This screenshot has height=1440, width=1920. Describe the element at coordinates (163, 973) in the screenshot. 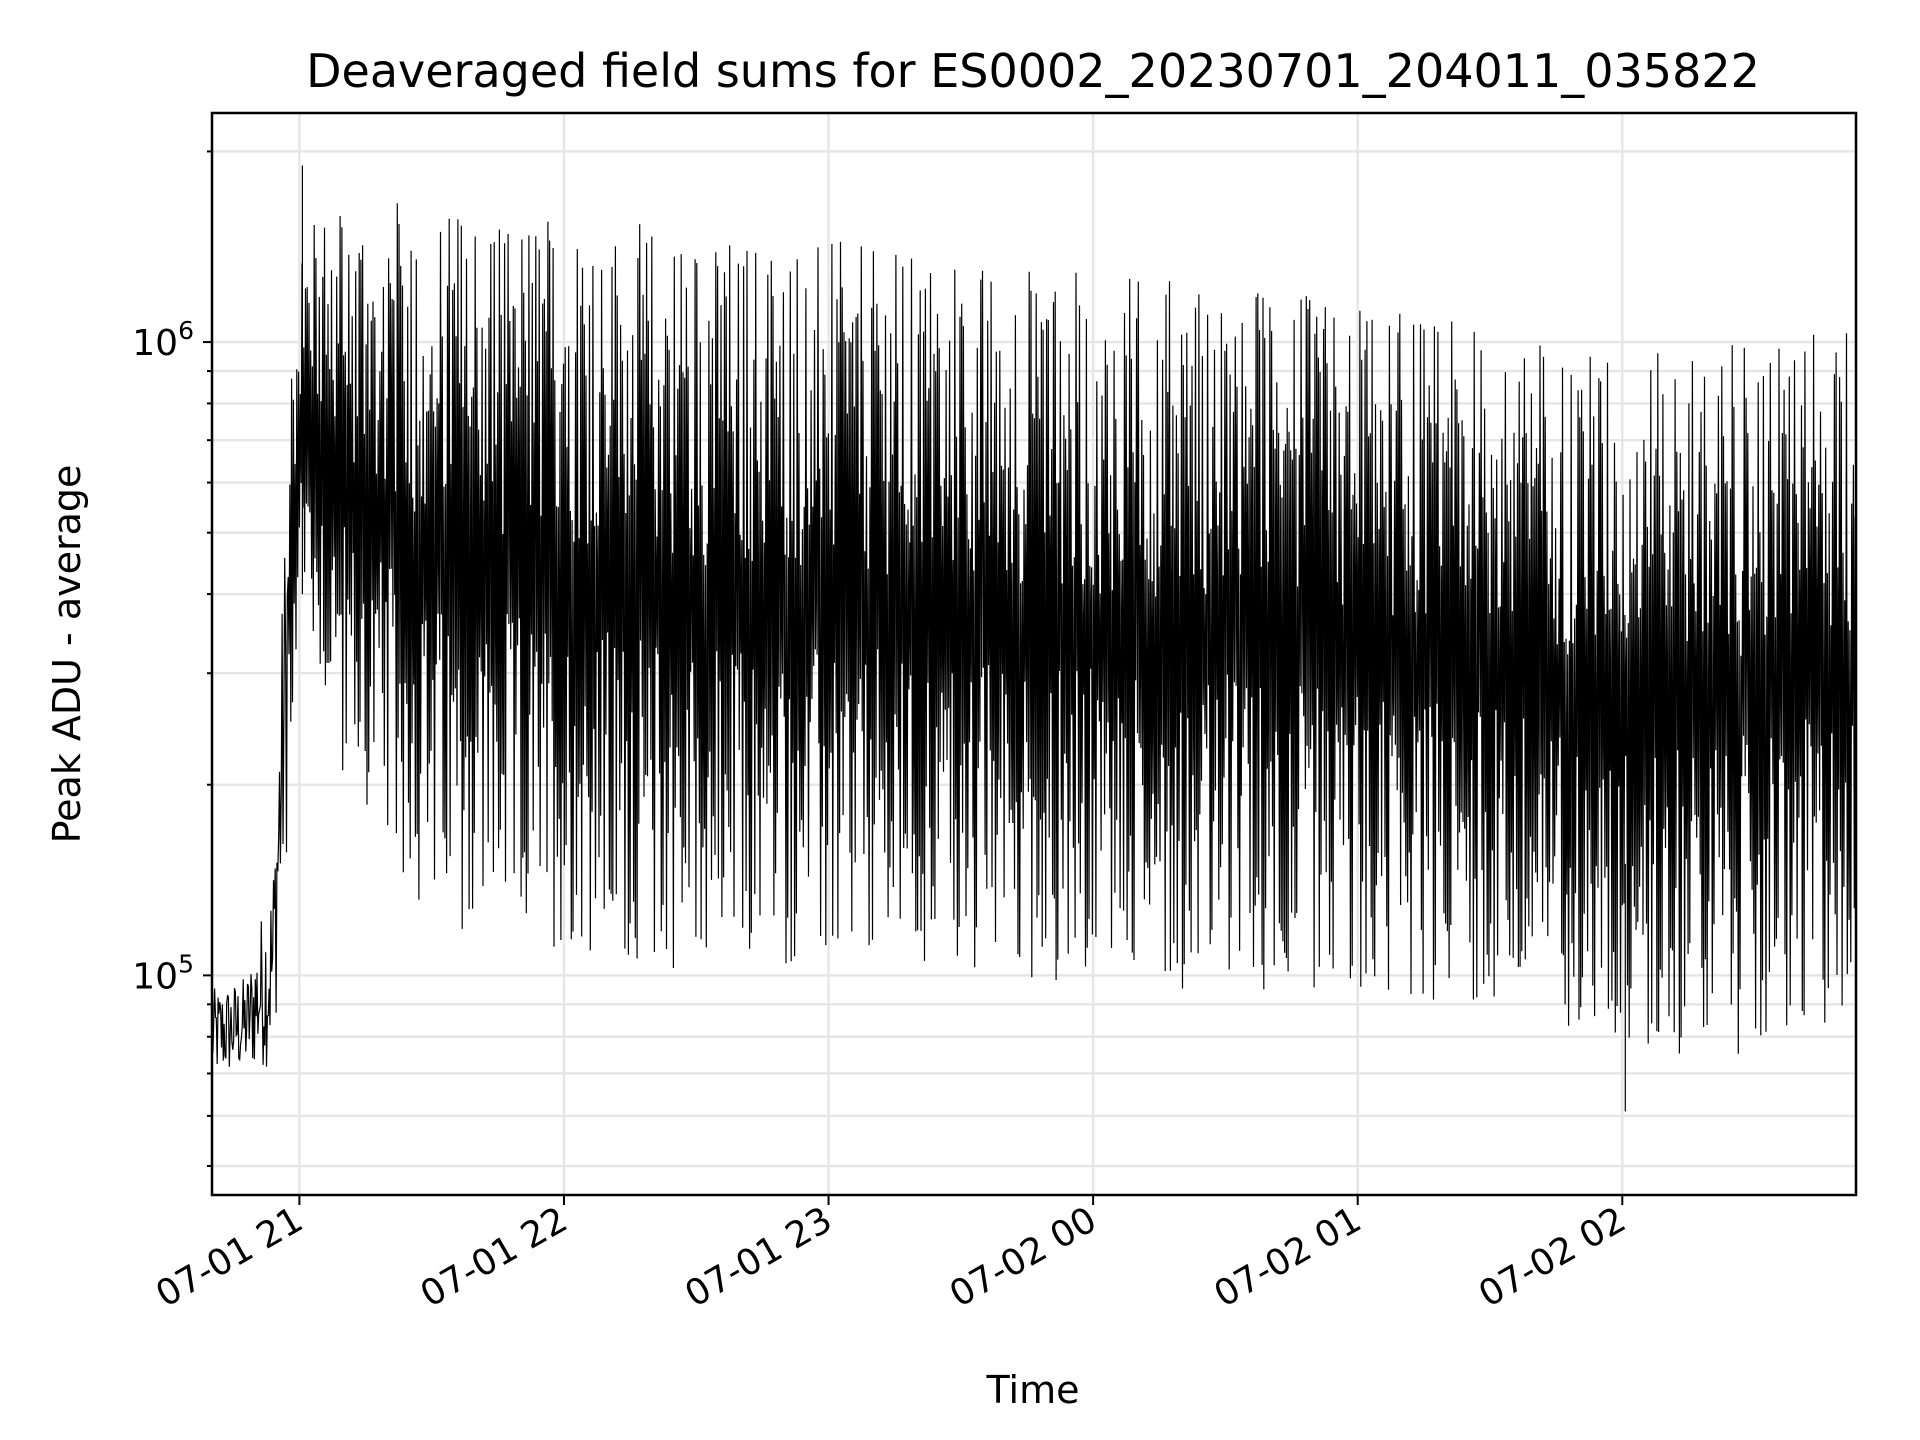

I see `y-tick-label: 10⁵` at that location.